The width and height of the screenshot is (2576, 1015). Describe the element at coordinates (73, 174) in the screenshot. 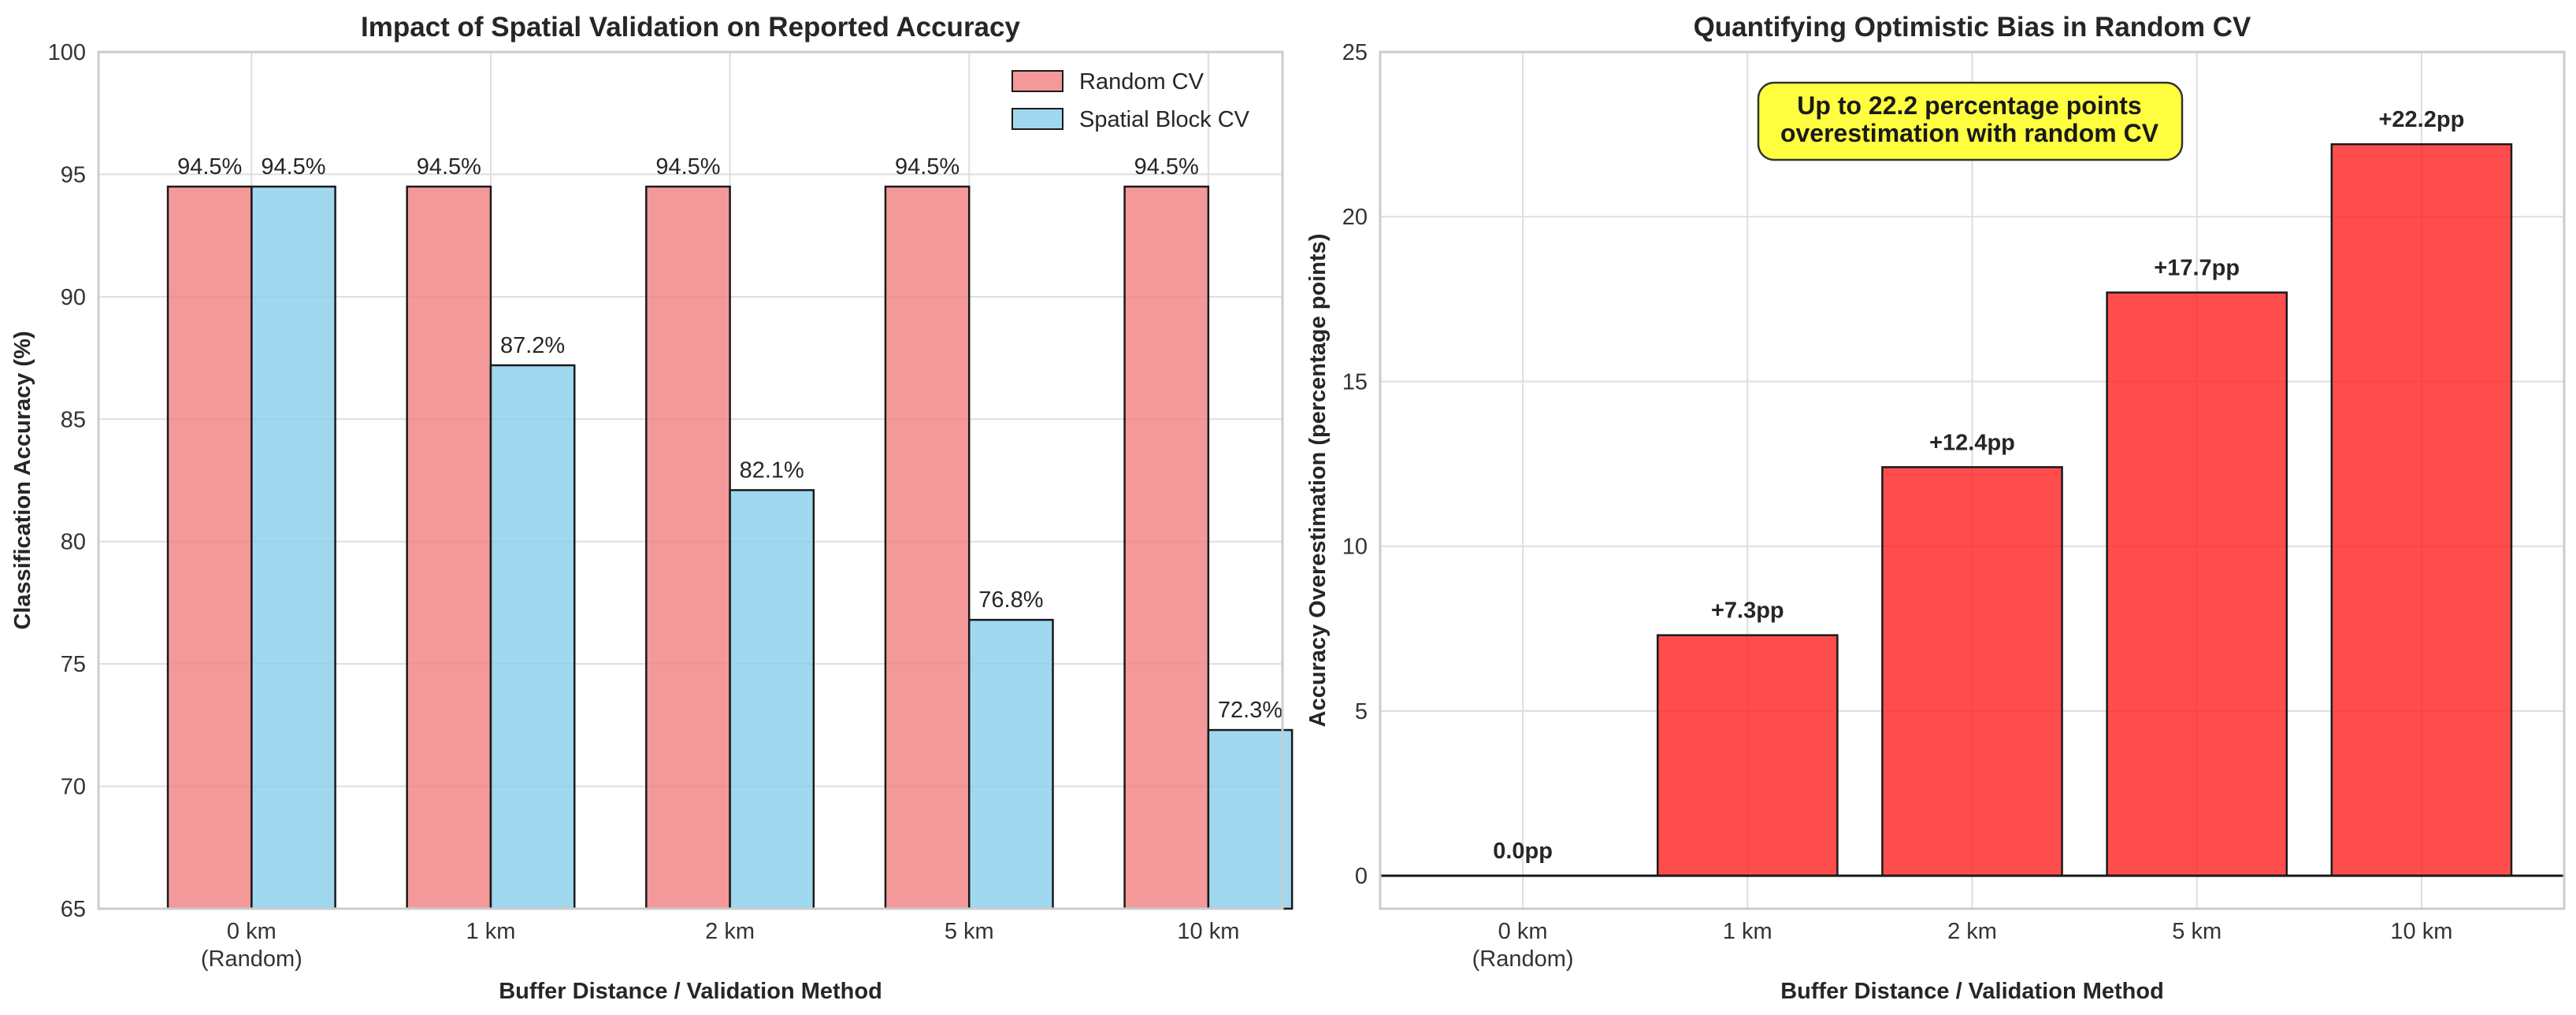

I see `y-tick-label: 95` at that location.